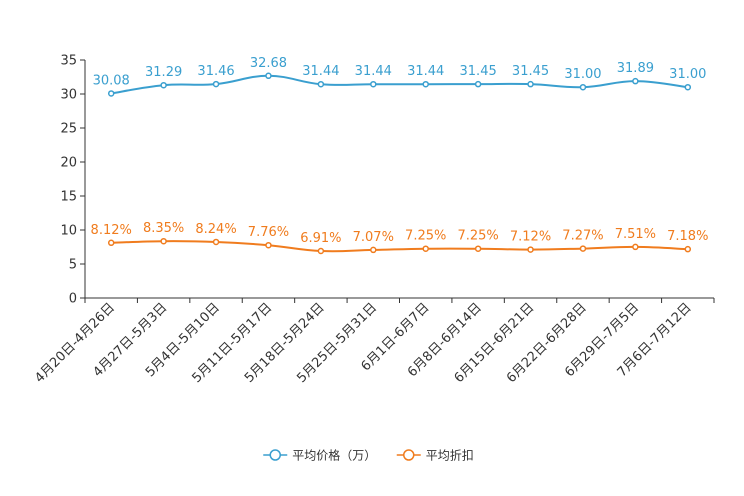  I want to click on data-label: 30.08, so click(111, 80).